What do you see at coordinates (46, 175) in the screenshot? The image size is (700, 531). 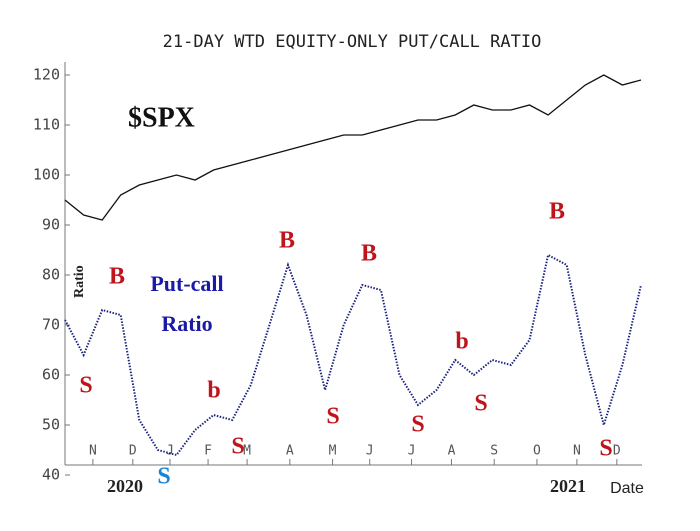 I see `y-tick-label: 100` at bounding box center [46, 175].